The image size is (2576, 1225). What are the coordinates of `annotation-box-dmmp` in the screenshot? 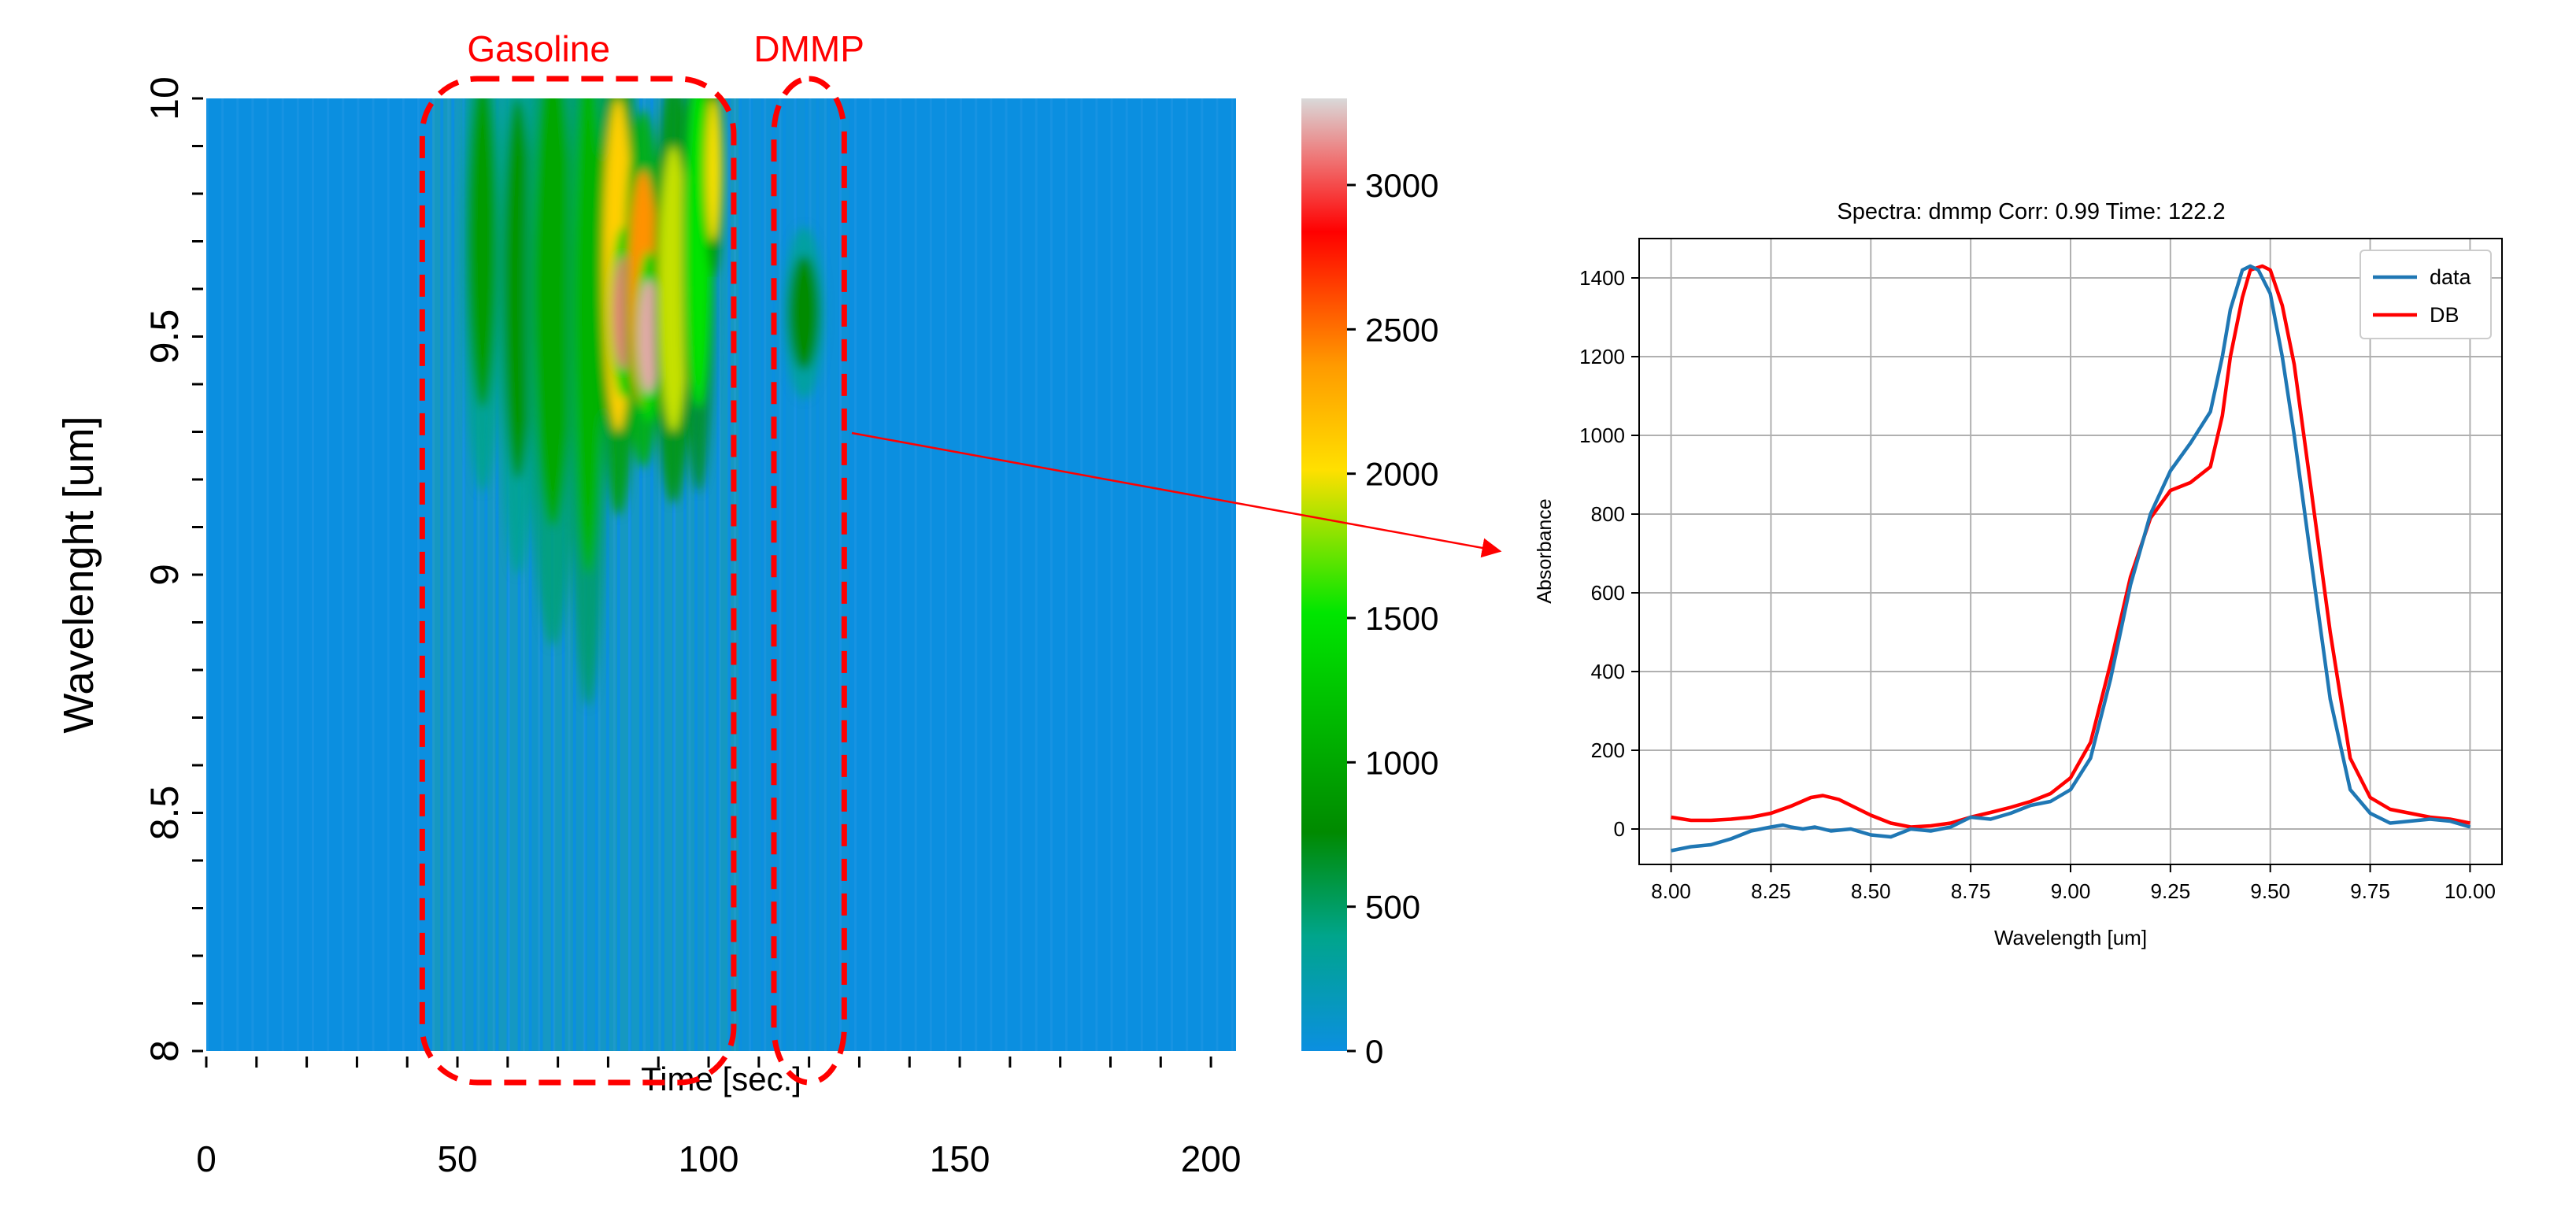 It's located at (809, 581).